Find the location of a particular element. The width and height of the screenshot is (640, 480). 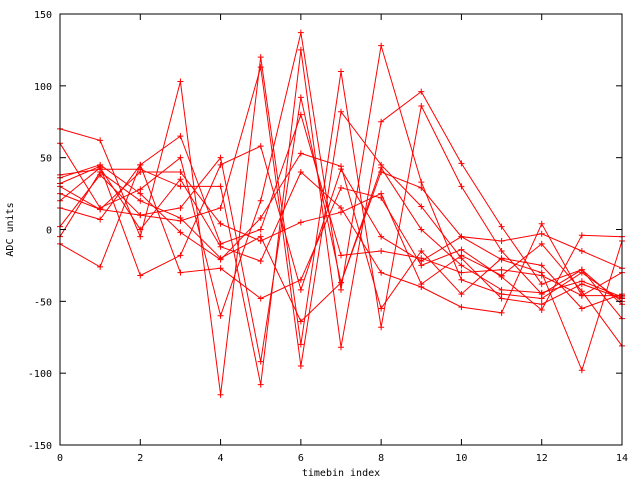

x-tick-label: 2 is located at coordinates (140, 458).